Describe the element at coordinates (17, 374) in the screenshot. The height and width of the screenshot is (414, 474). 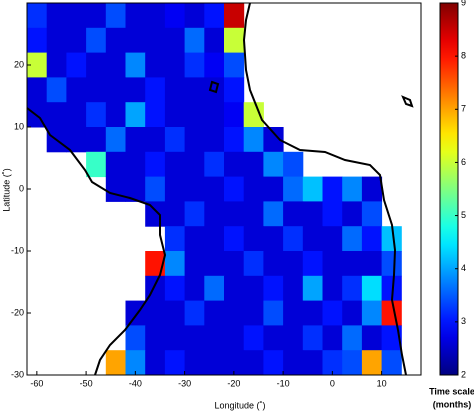
I see `y-tick-label: -30` at that location.